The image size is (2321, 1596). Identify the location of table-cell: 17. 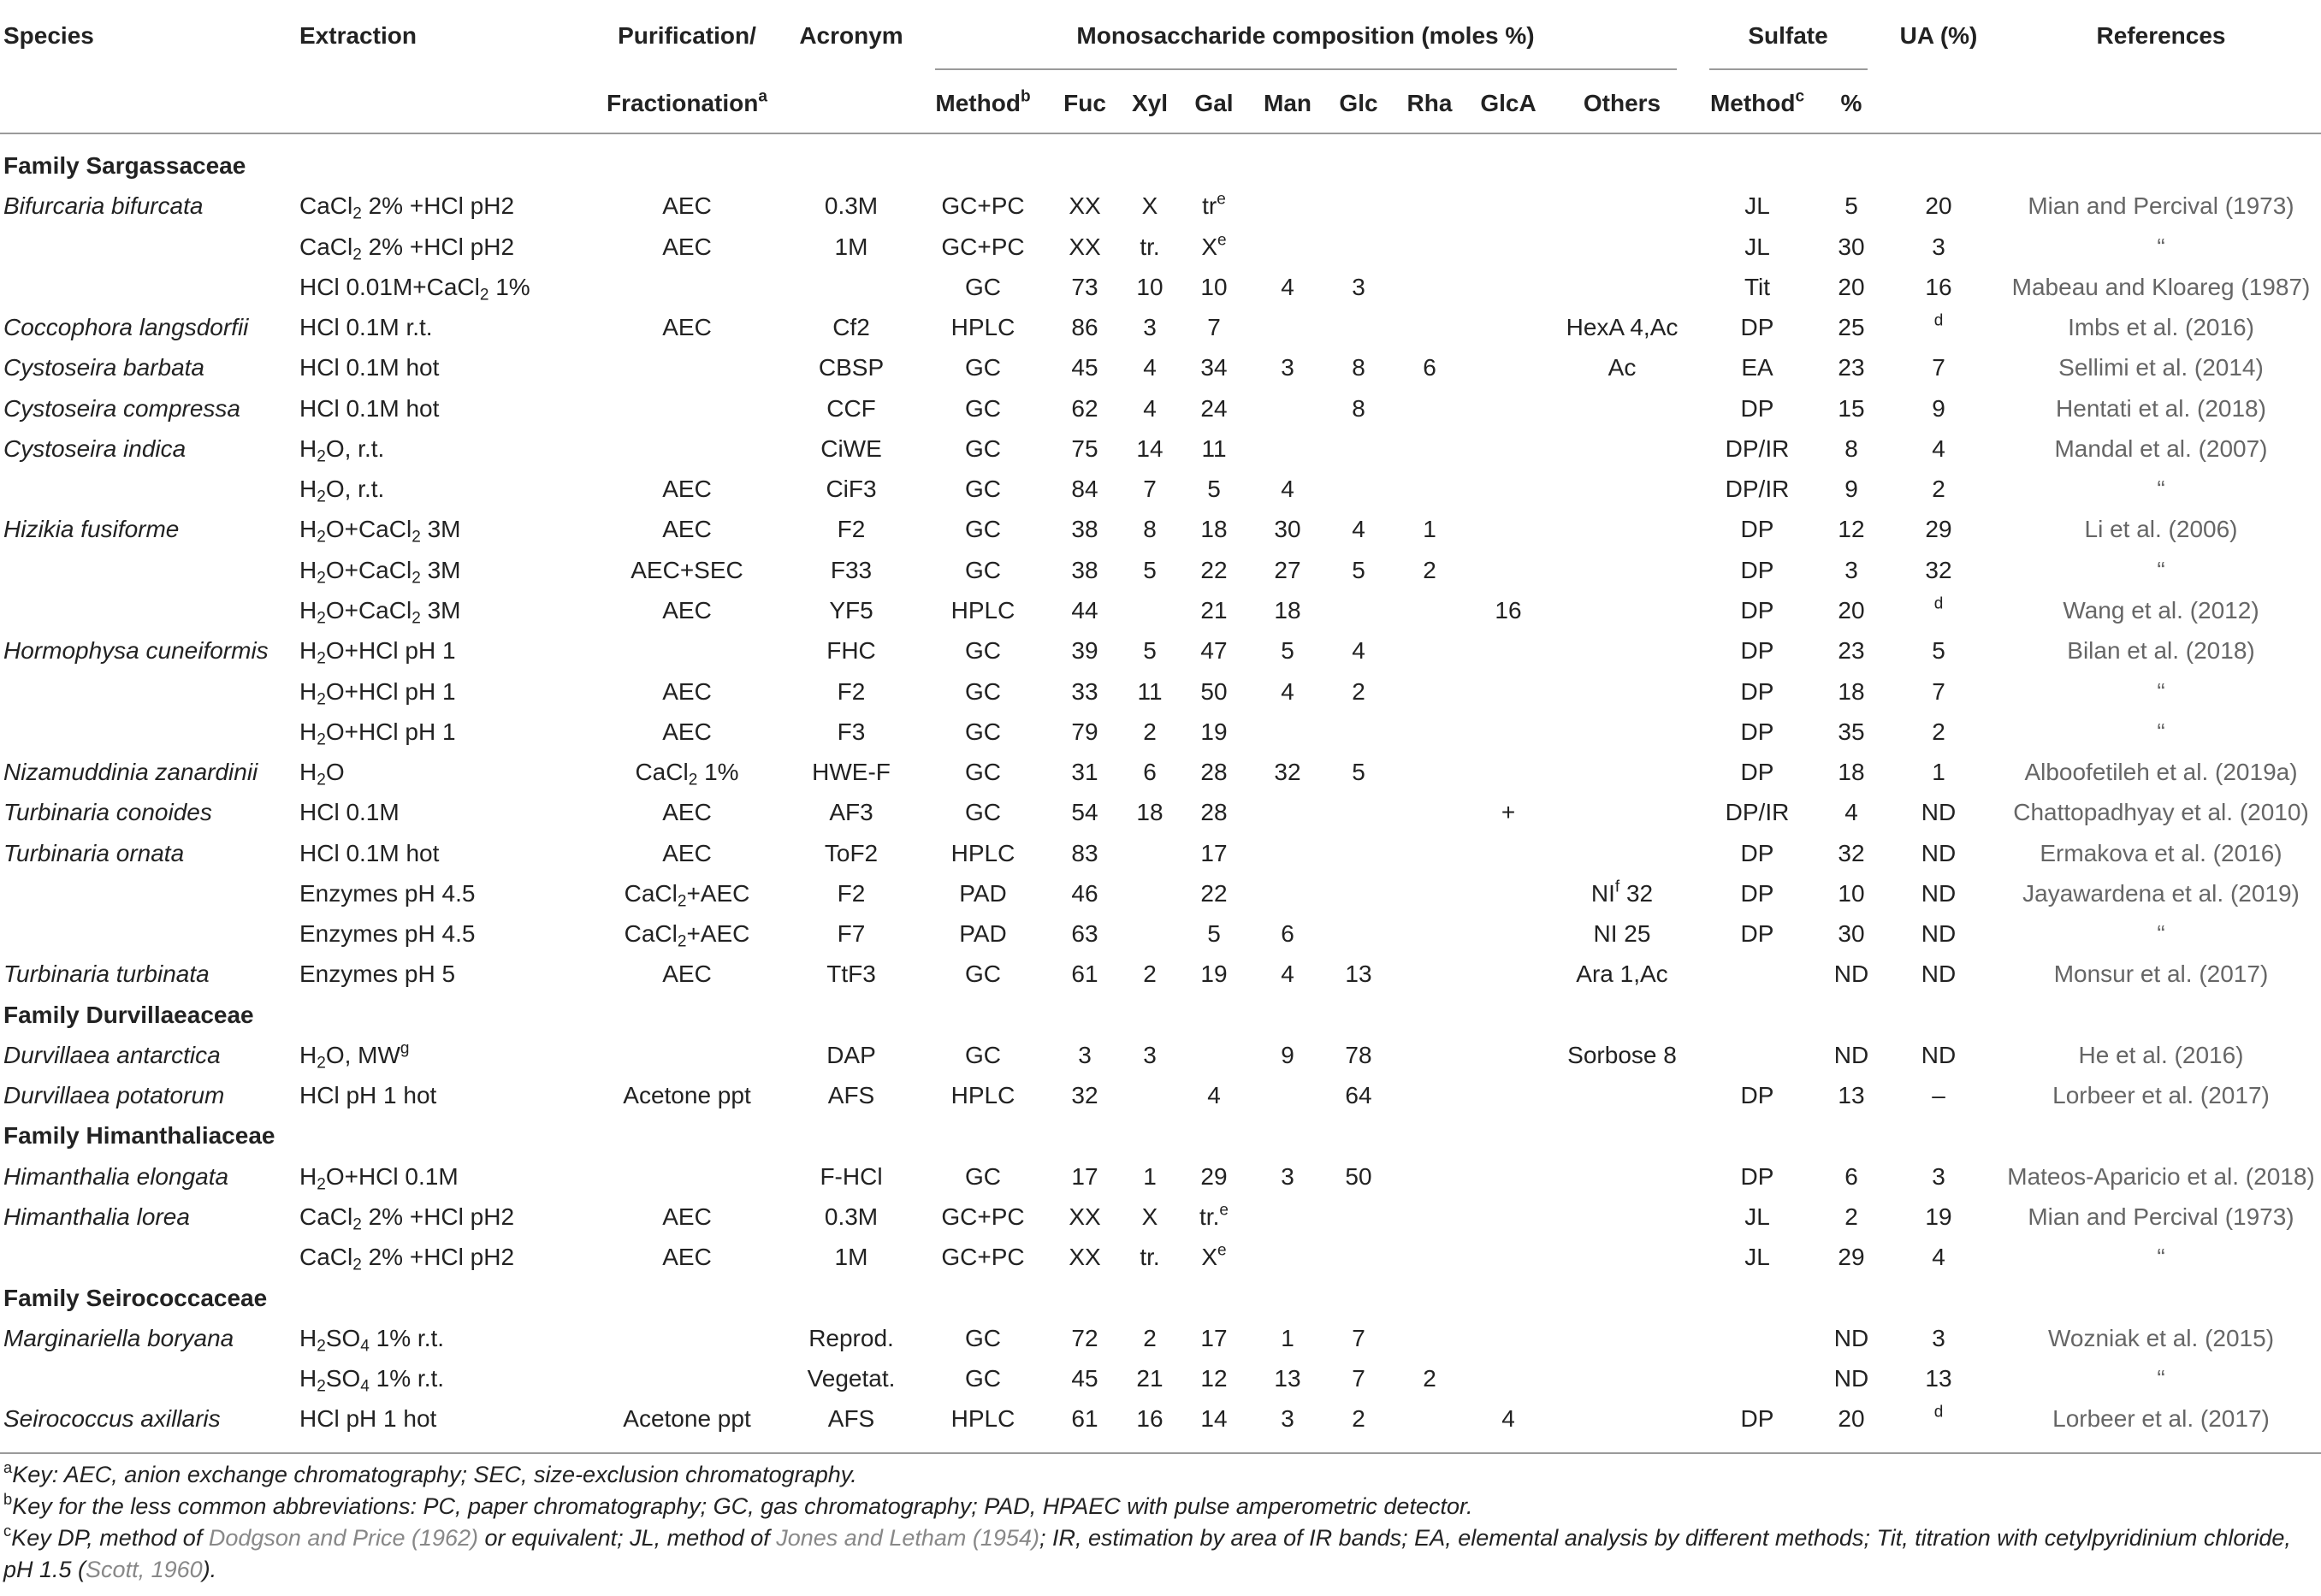
(1084, 1176).